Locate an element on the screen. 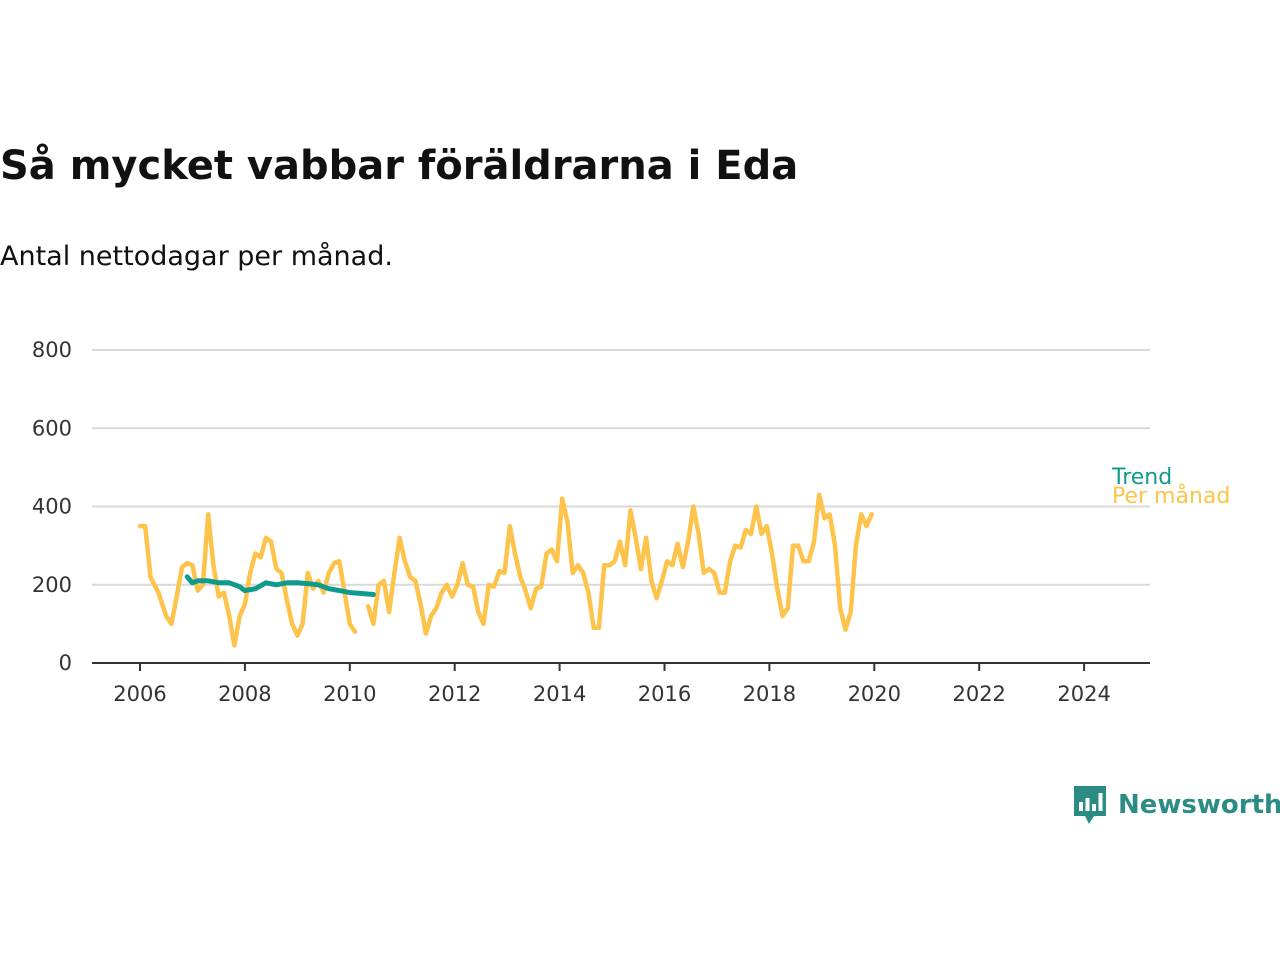 The image size is (1280, 960). chart-subtitle: Antal nettodagar per månad. is located at coordinates (196, 256).